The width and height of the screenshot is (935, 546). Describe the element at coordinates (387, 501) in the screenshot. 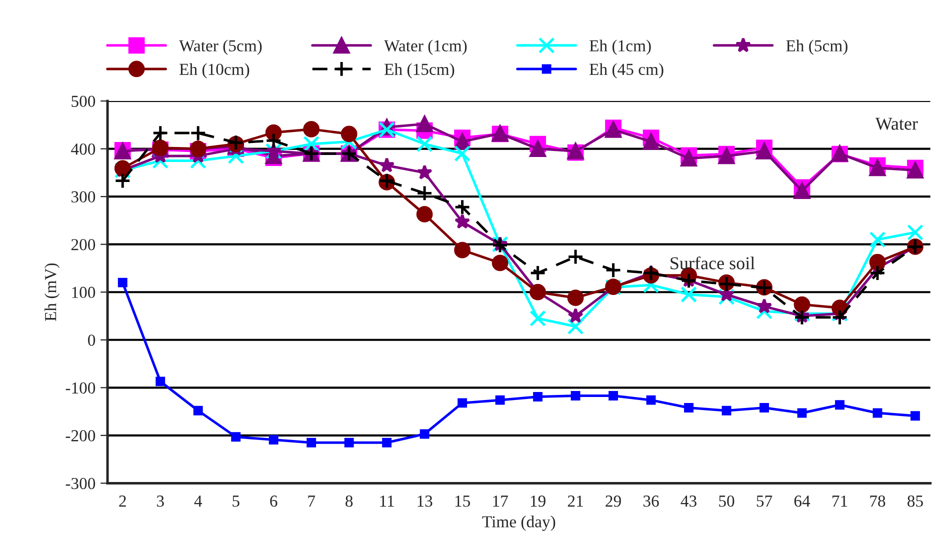

I see `x-tick-label: 11` at that location.